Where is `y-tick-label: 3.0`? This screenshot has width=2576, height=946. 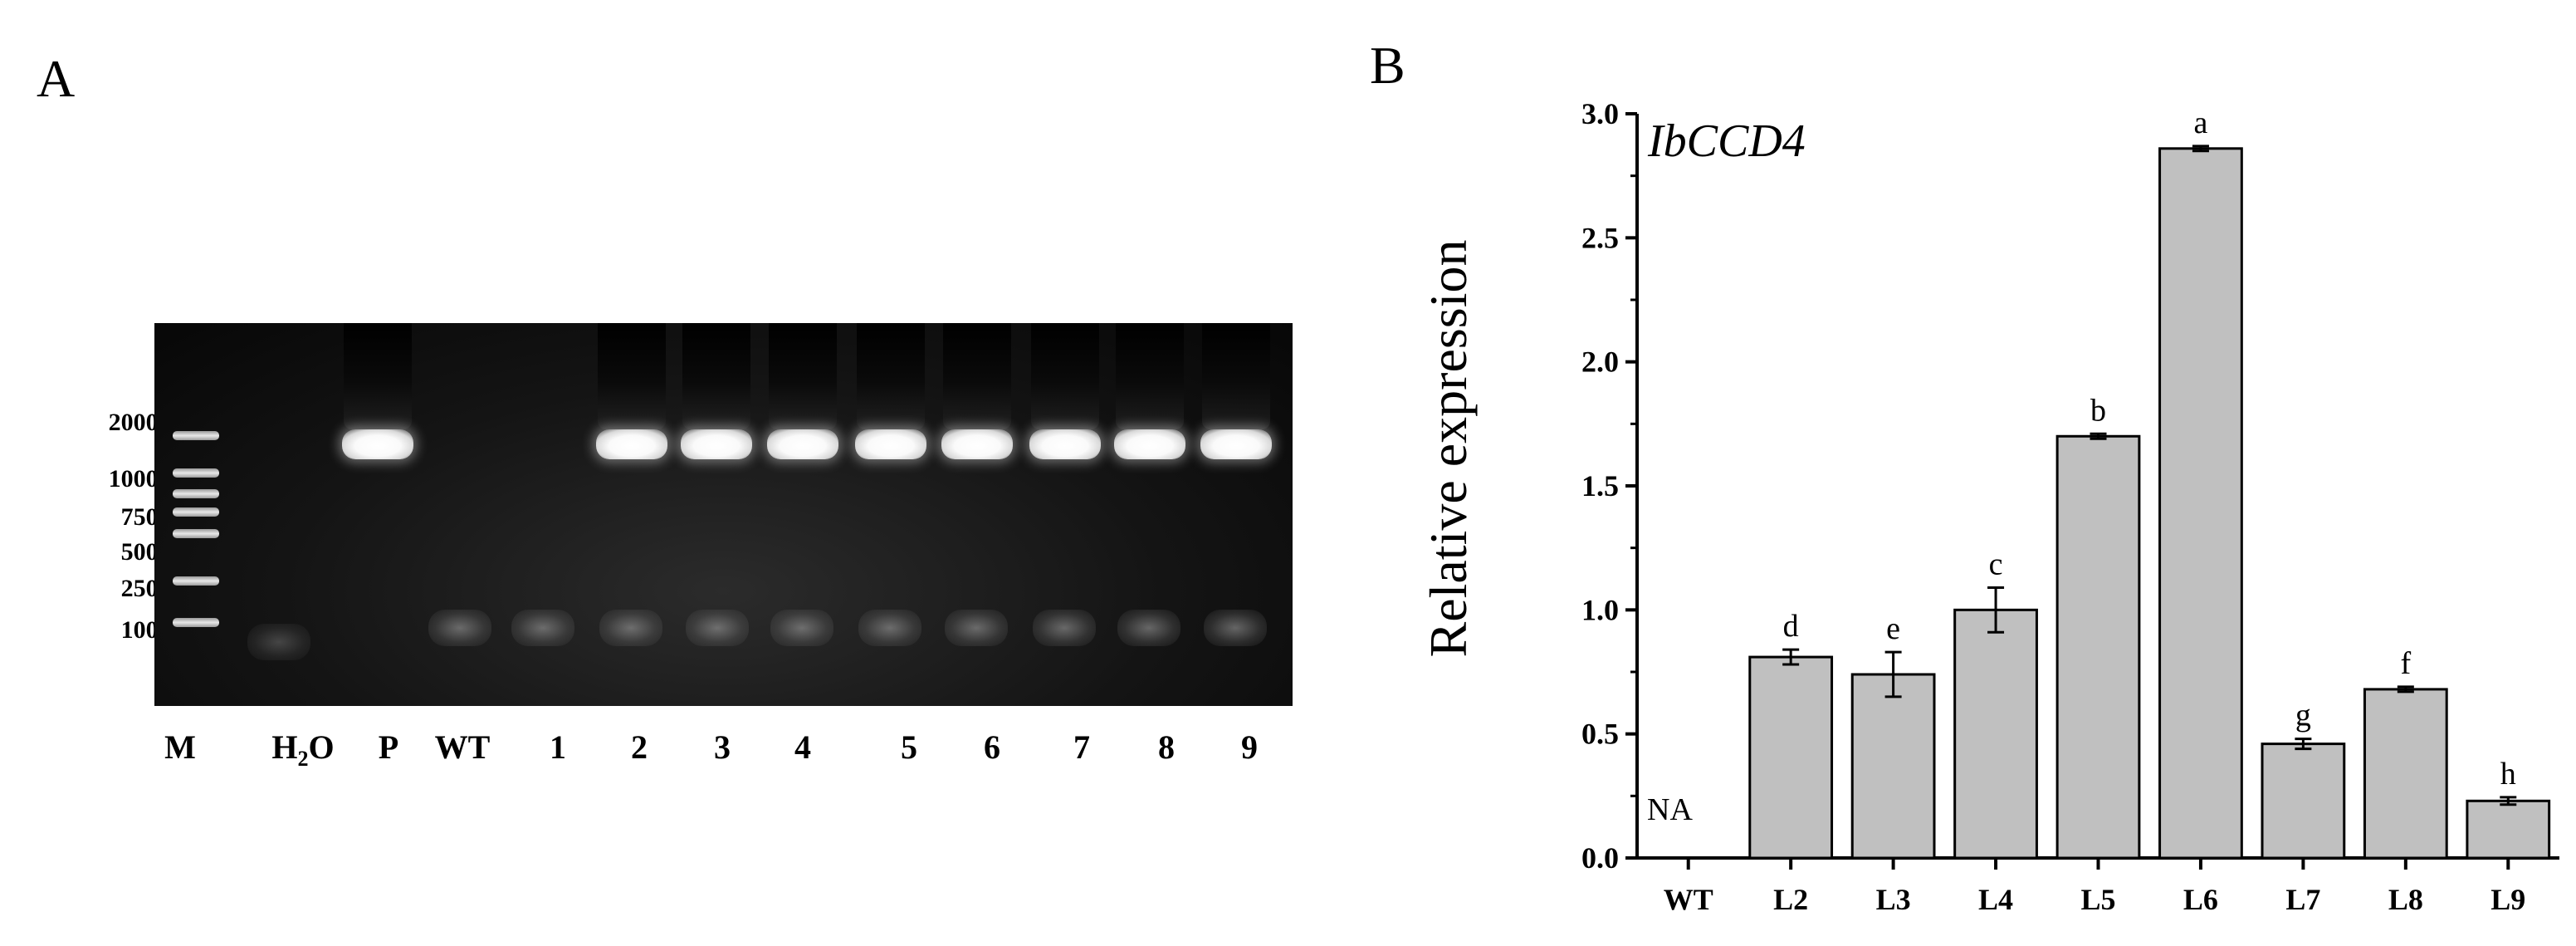
y-tick-label: 3.0 is located at coordinates (1600, 113).